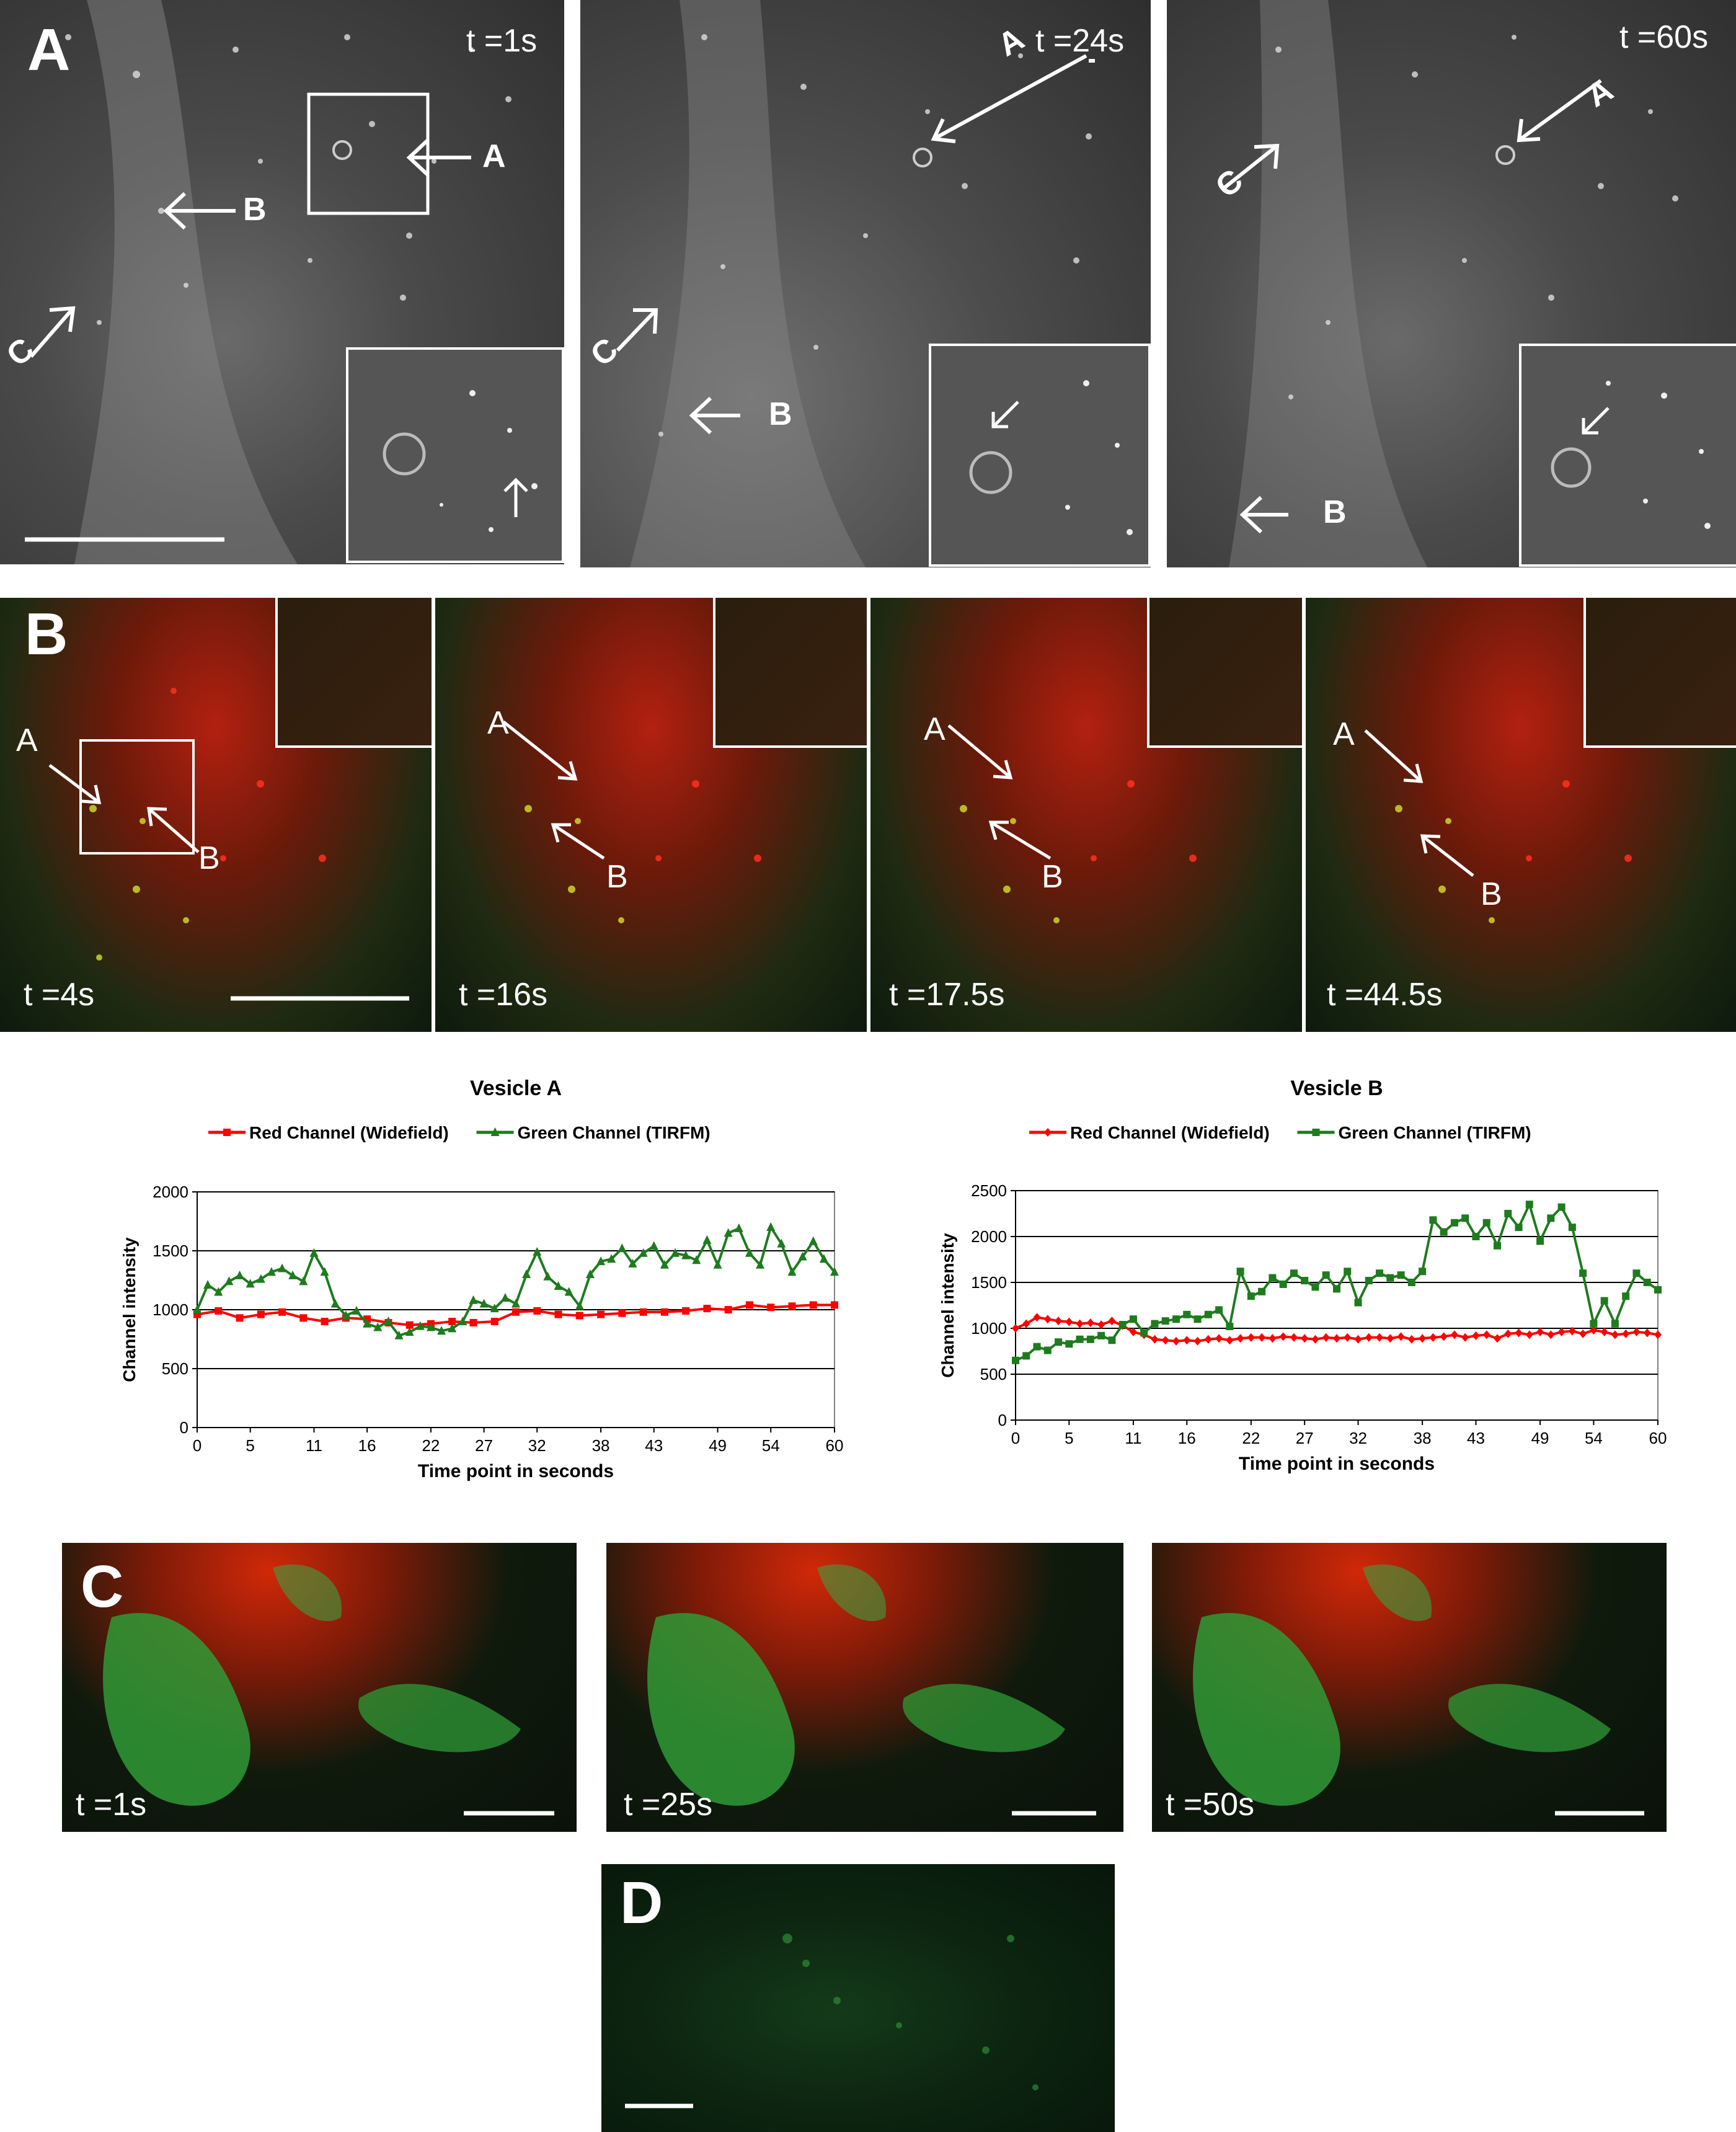 Image resolution: width=1736 pixels, height=2132 pixels. Describe the element at coordinates (502, 41) in the screenshot. I see `frame-time-label: t =1s` at that location.